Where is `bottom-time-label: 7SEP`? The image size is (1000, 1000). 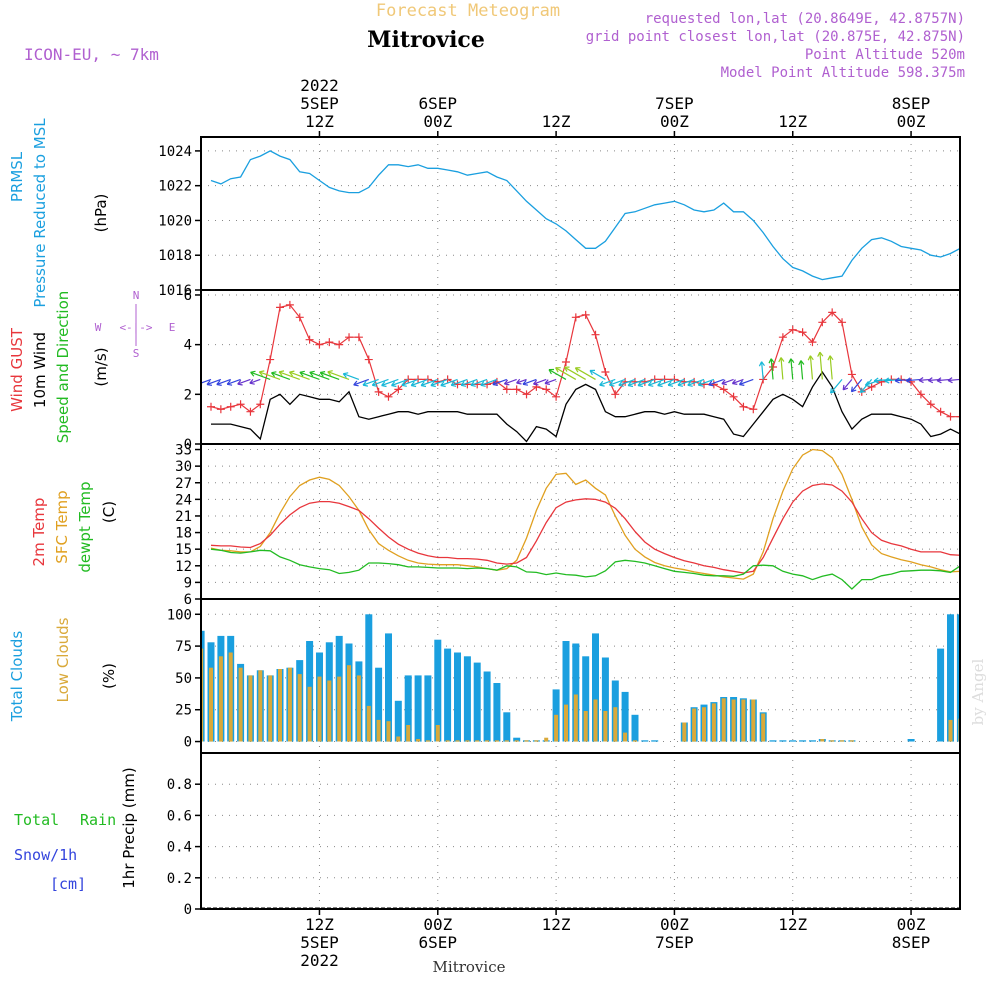
bottom-time-label: 7SEP is located at coordinates (674, 942).